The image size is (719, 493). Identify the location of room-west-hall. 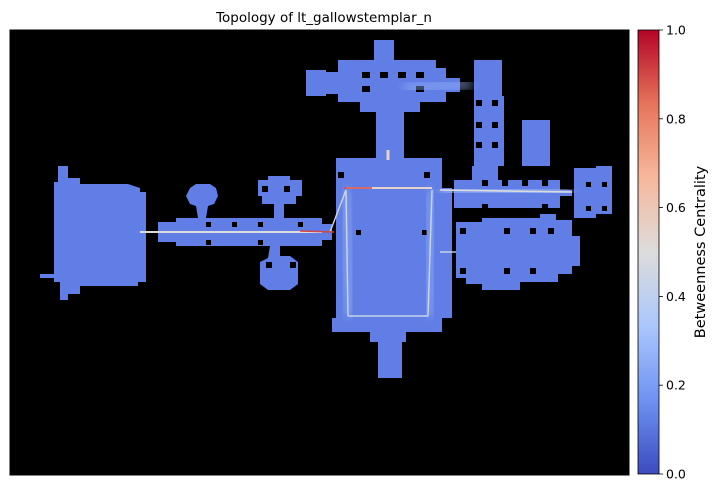
(93, 233).